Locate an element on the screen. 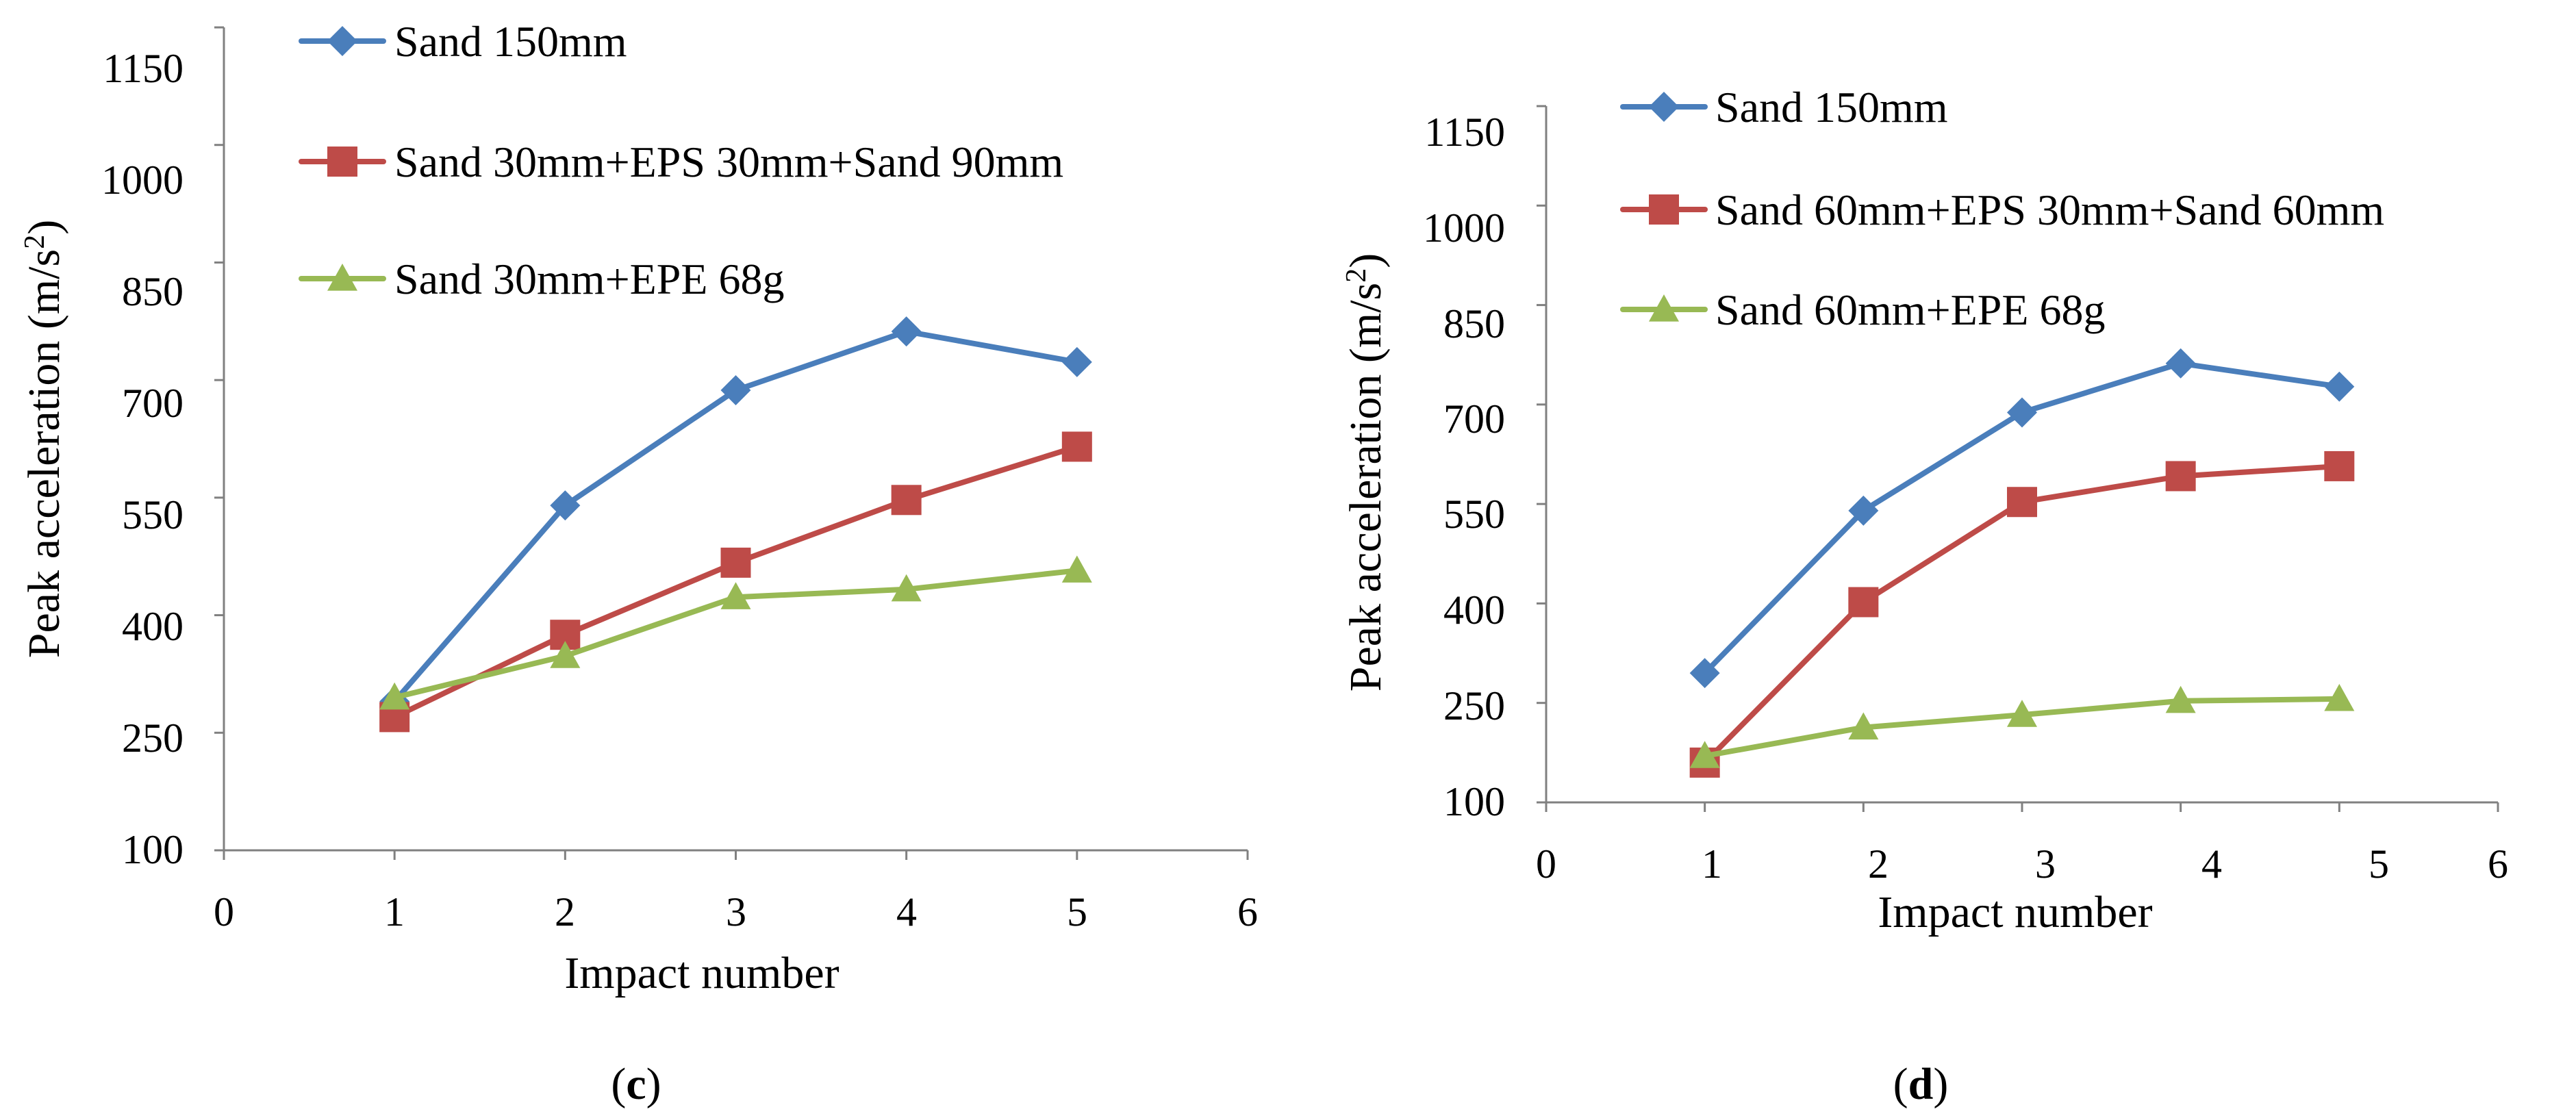  series-d is located at coordinates (2022, 563).